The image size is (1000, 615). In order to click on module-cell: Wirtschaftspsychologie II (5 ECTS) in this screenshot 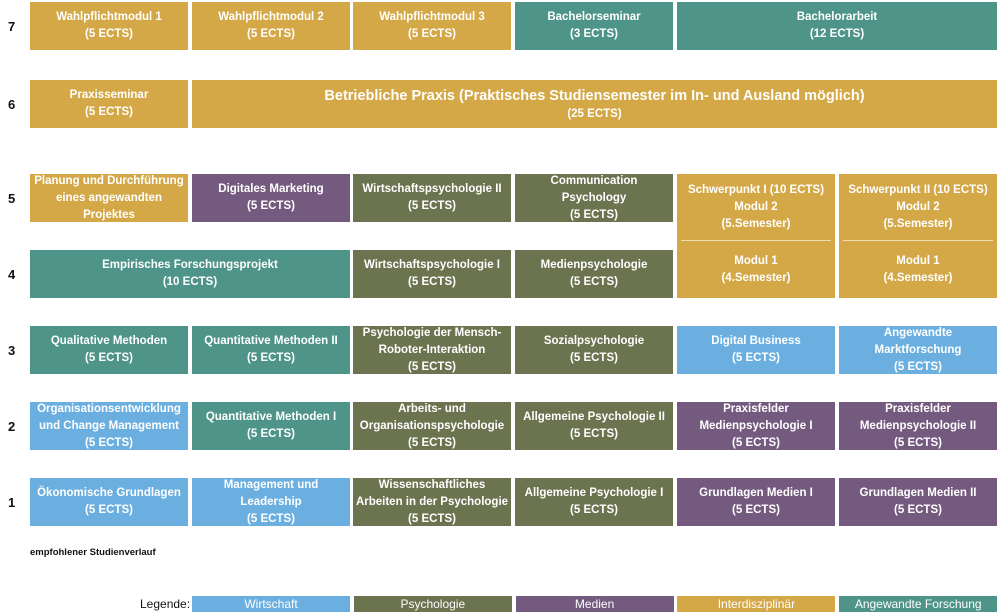, I will do `click(432, 198)`.